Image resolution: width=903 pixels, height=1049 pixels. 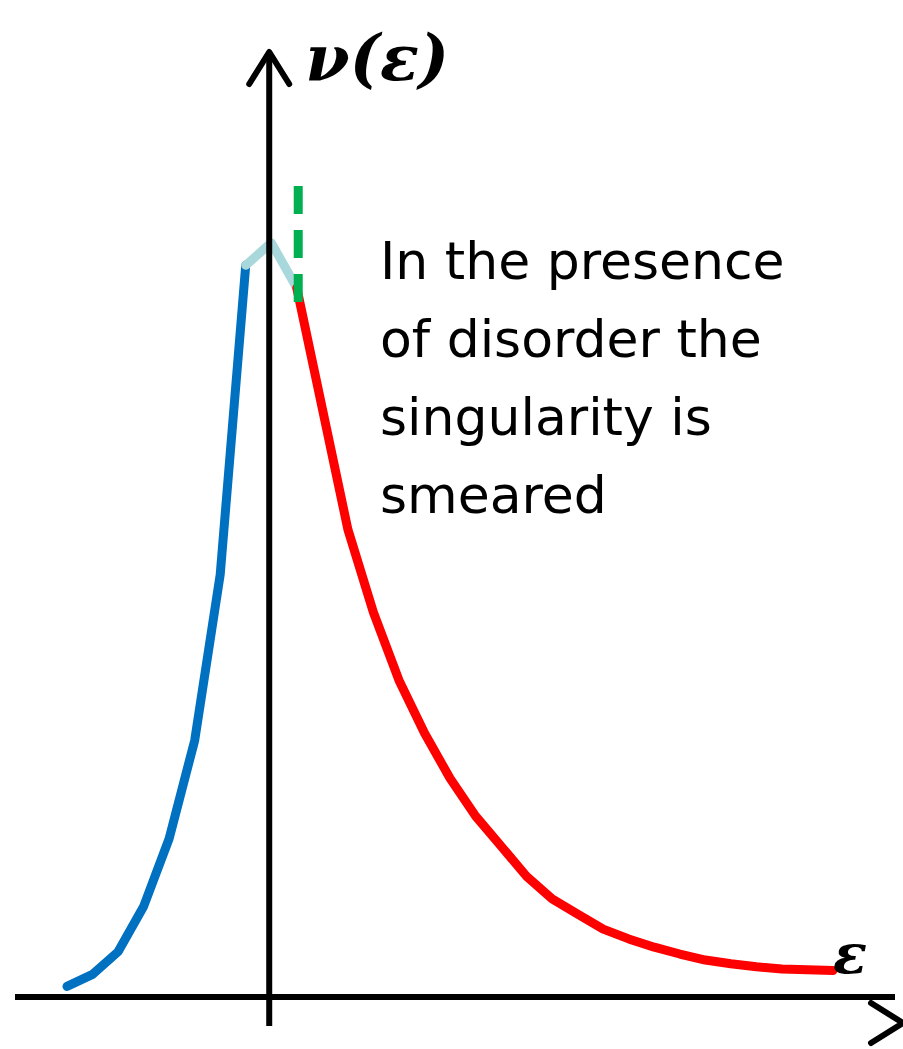 What do you see at coordinates (377, 57) in the screenshot?
I see `y-axis-title: ν(ε)` at bounding box center [377, 57].